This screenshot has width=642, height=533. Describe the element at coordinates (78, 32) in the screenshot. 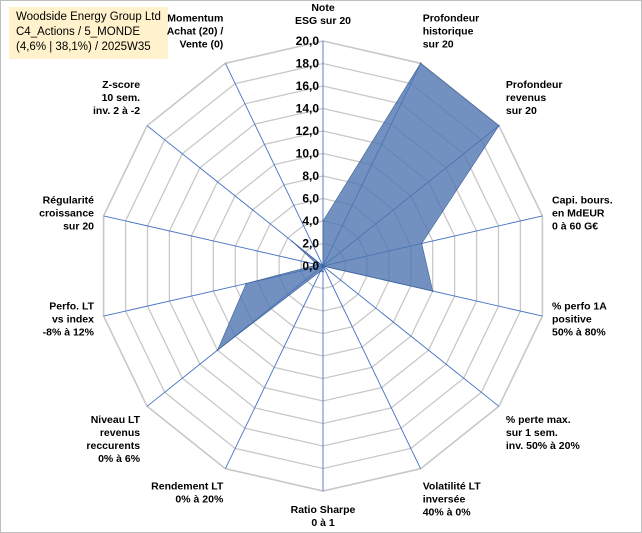

I see `title-line-2: C4_Actions / 5_MONDE` at that location.